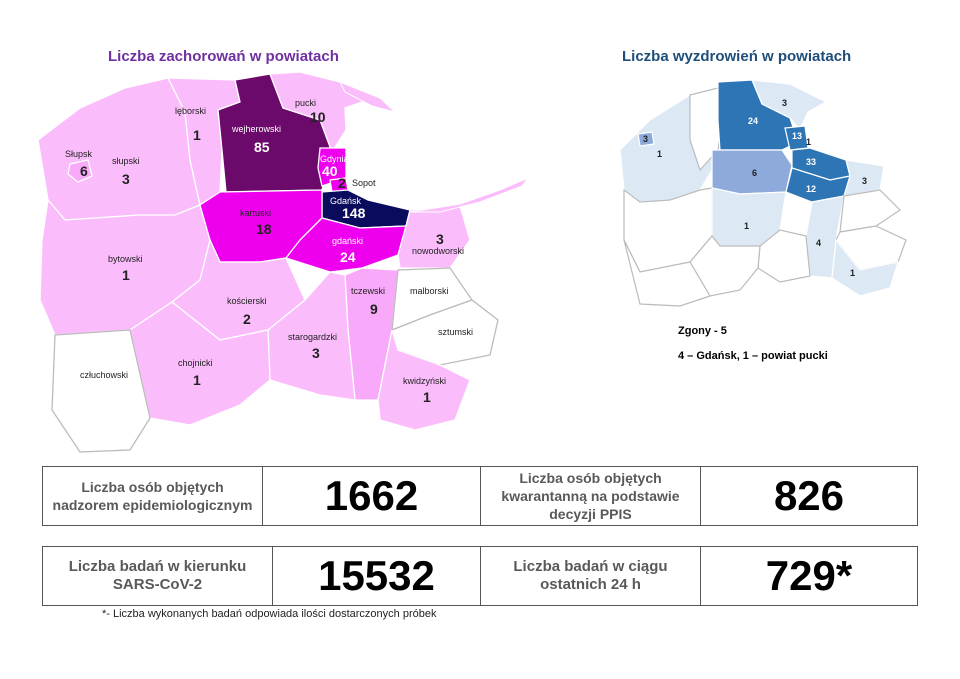 The height and width of the screenshot is (679, 960). What do you see at coordinates (659, 154) in the screenshot?
I see `r-value-slupski: 1` at bounding box center [659, 154].